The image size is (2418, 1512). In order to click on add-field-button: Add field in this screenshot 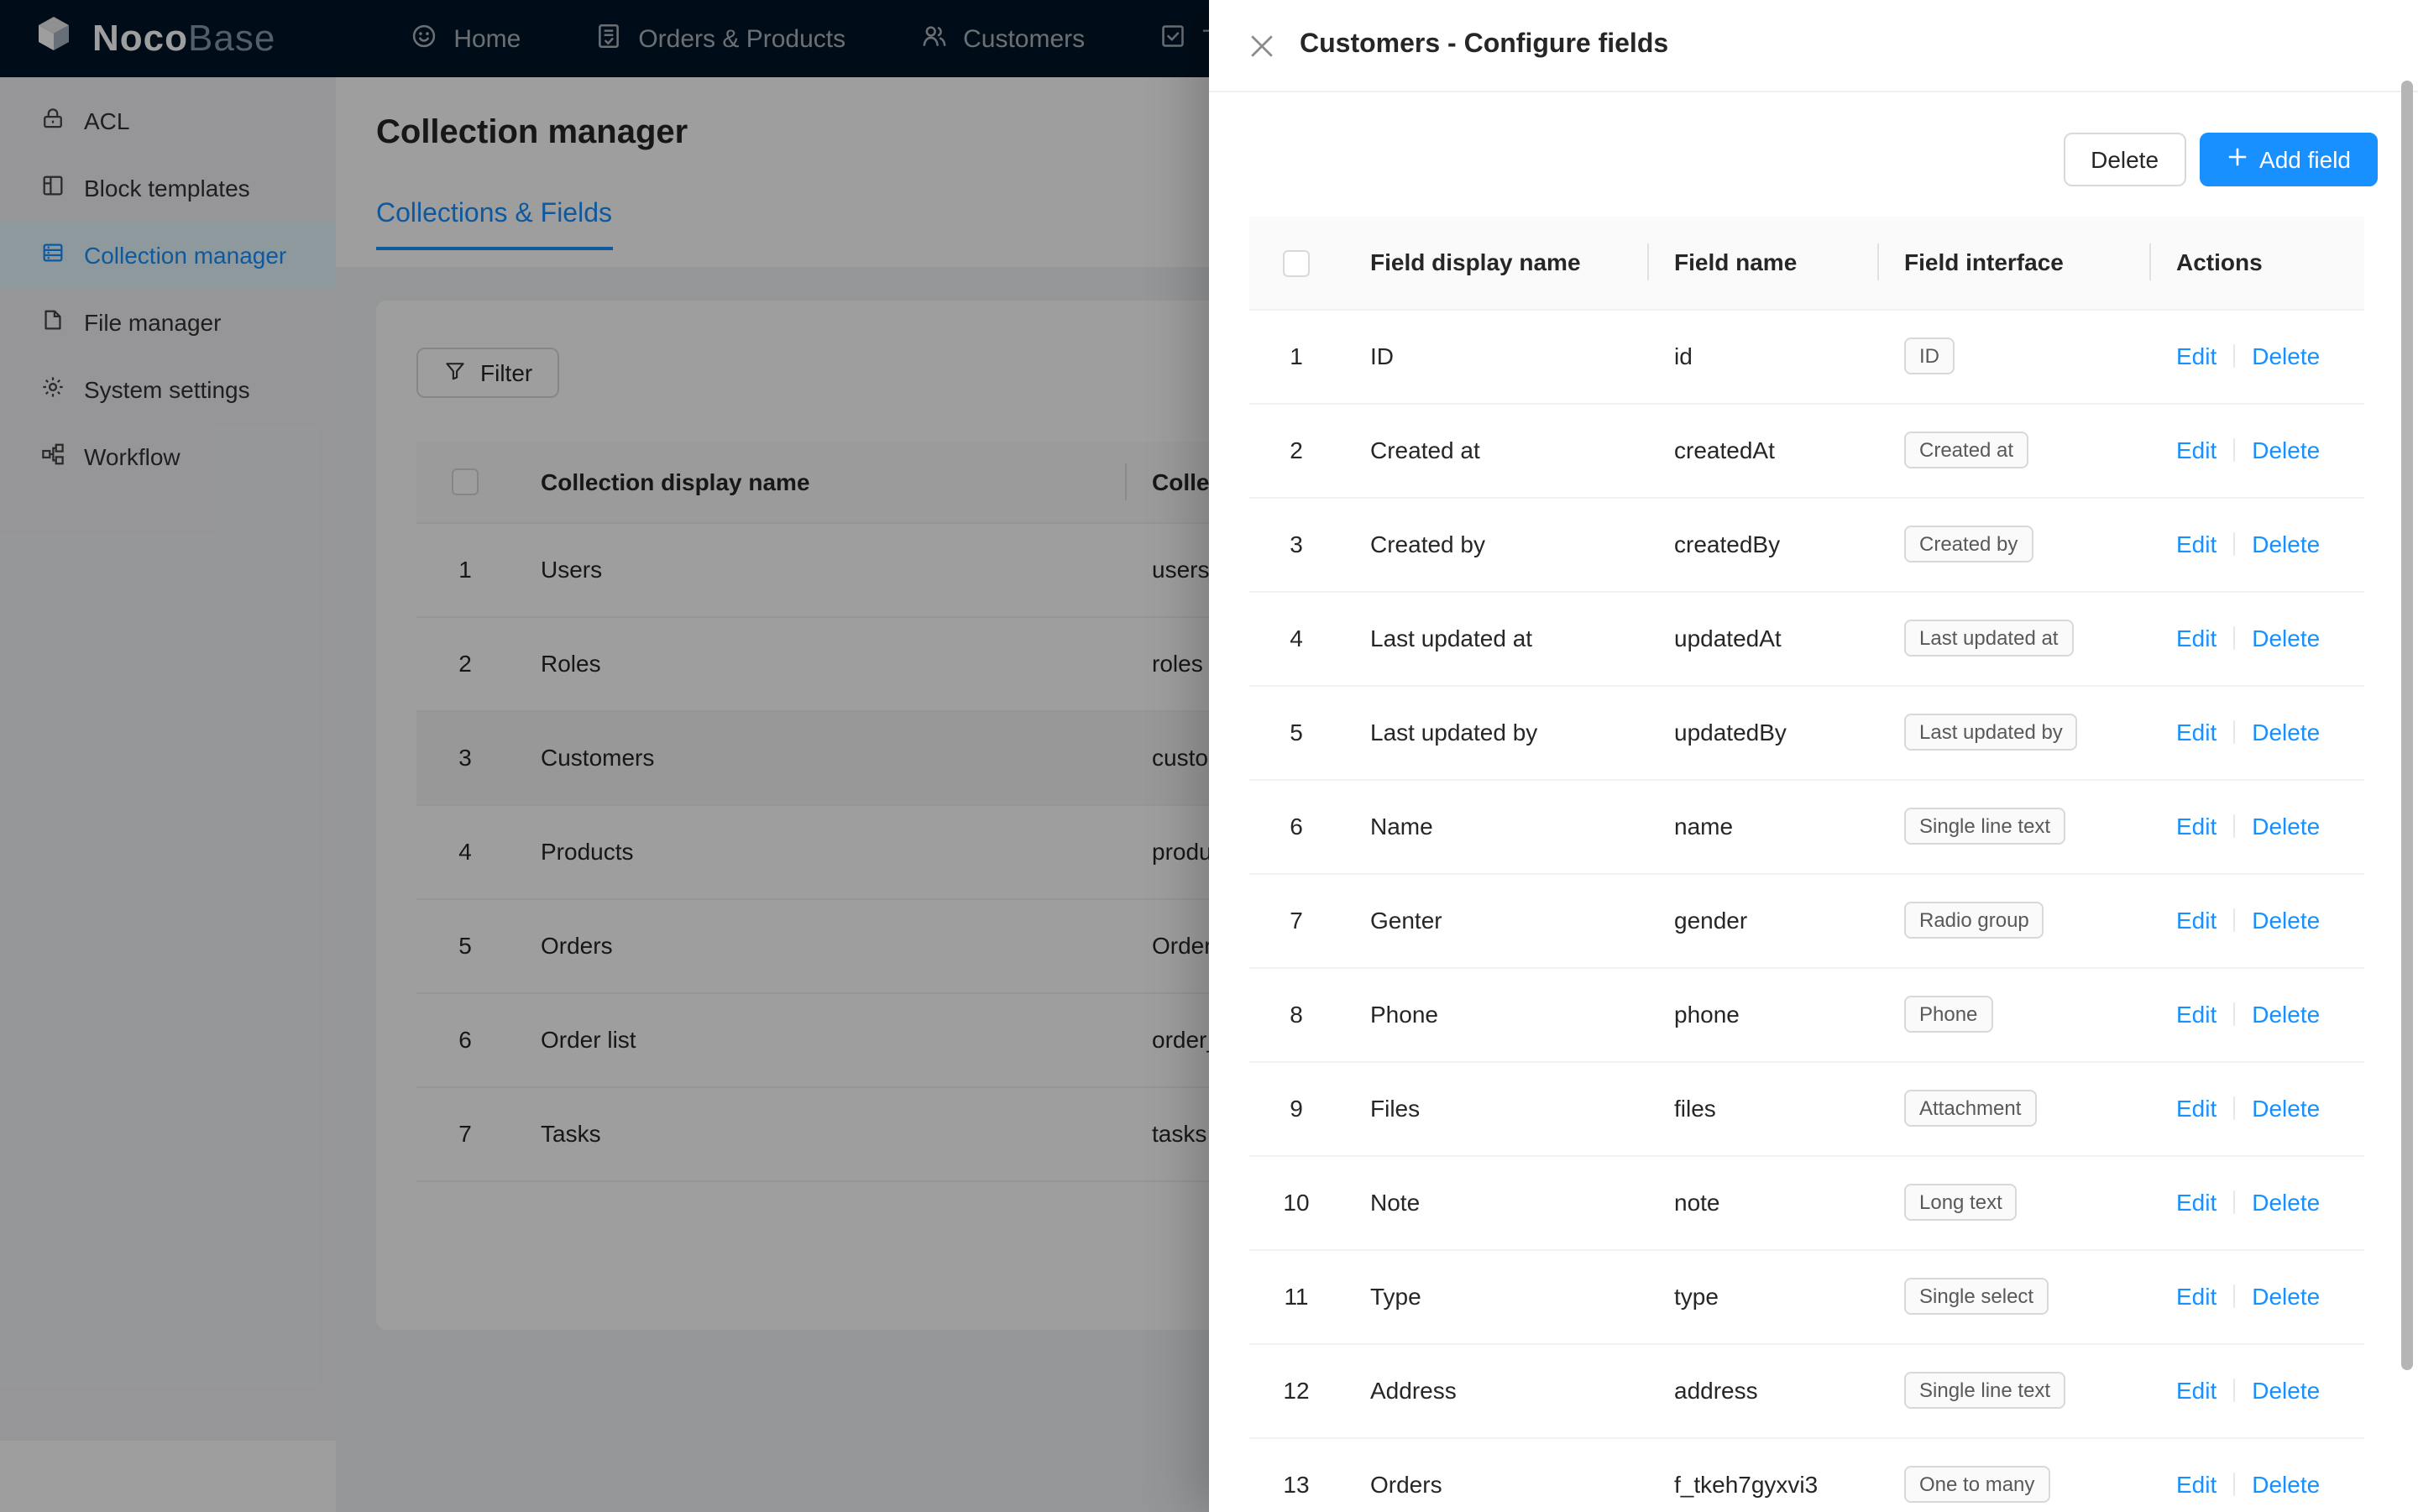, I will do `click(2288, 159)`.